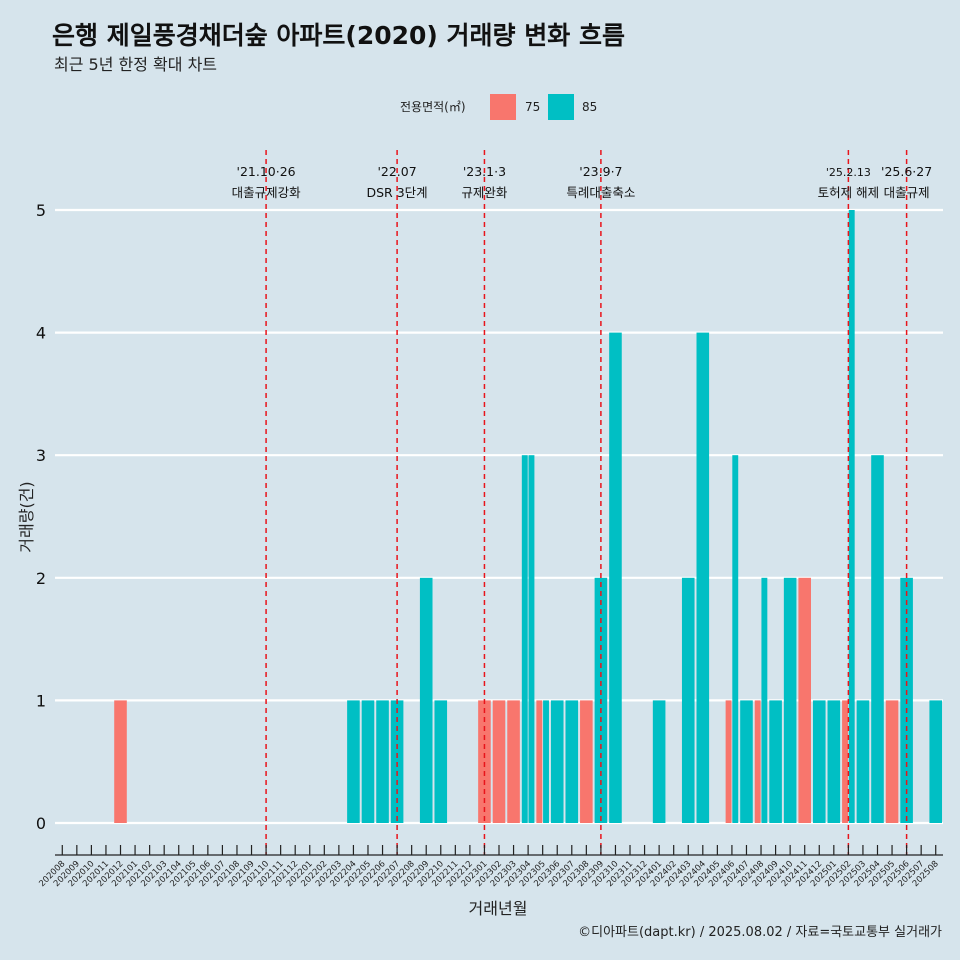 This screenshot has width=960, height=960. What do you see at coordinates (41, 333) in the screenshot?
I see `y-tick-label-4: 4` at bounding box center [41, 333].